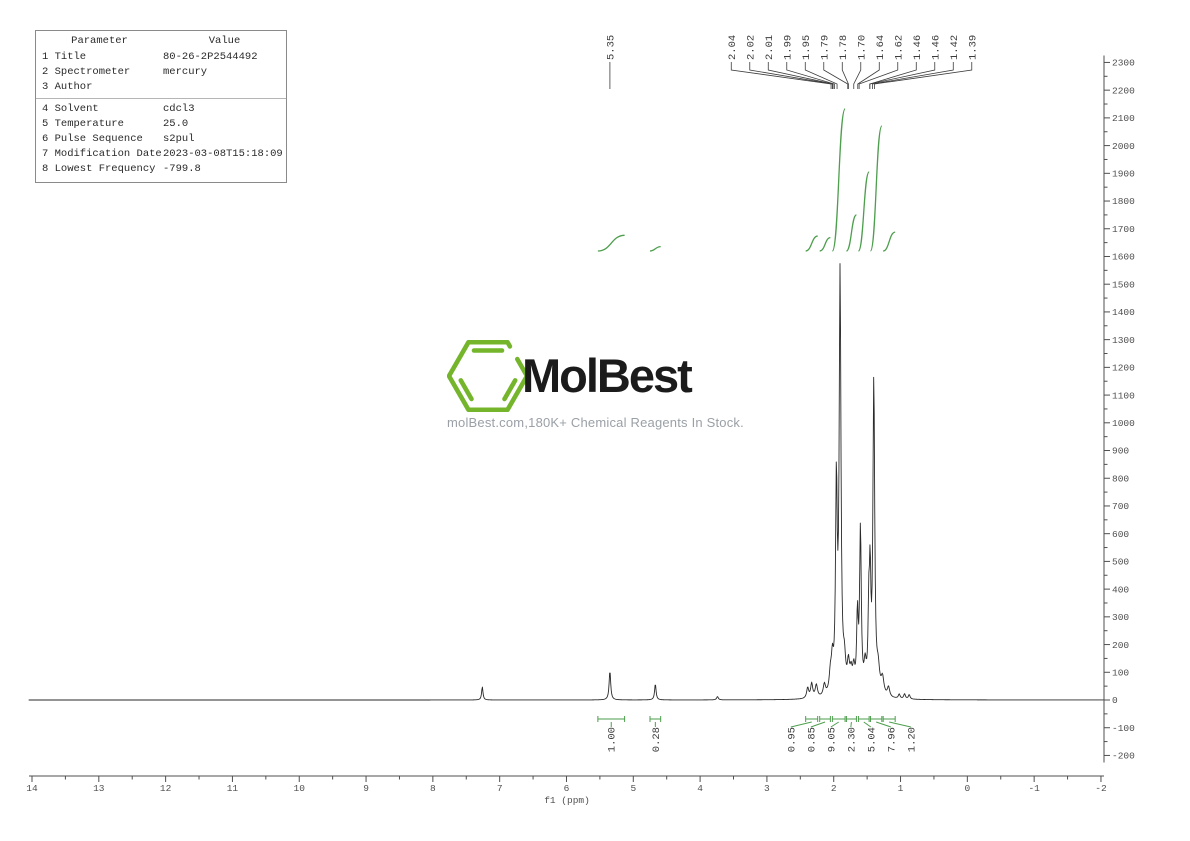  Describe the element at coordinates (955, 47) in the screenshot. I see `peak-ppm-label: 1.42` at that location.